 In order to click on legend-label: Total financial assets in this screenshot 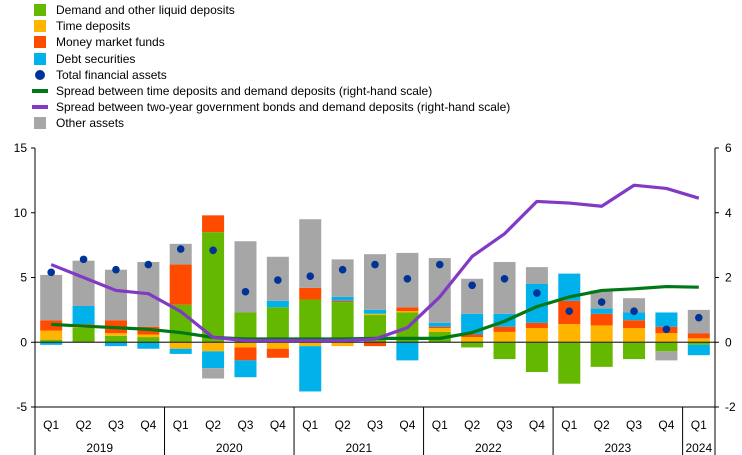, I will do `click(111, 74)`.